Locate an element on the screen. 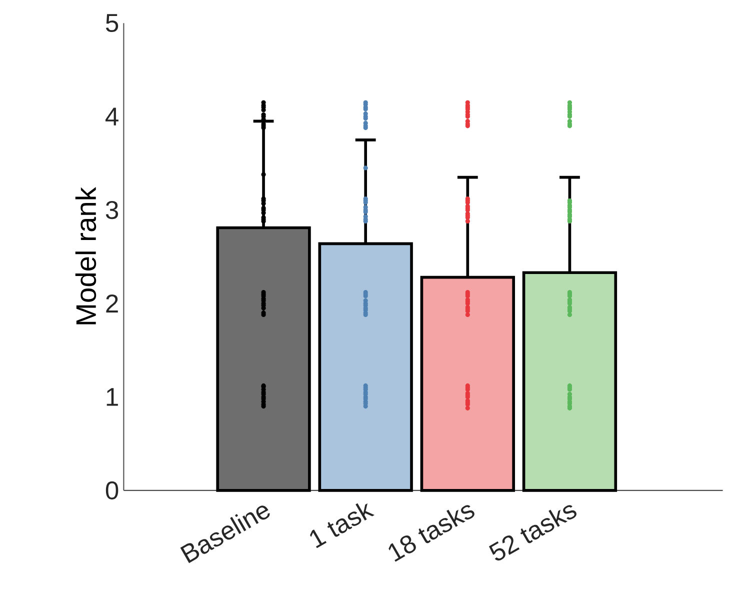  y-tick-label: 0 is located at coordinates (112, 491).